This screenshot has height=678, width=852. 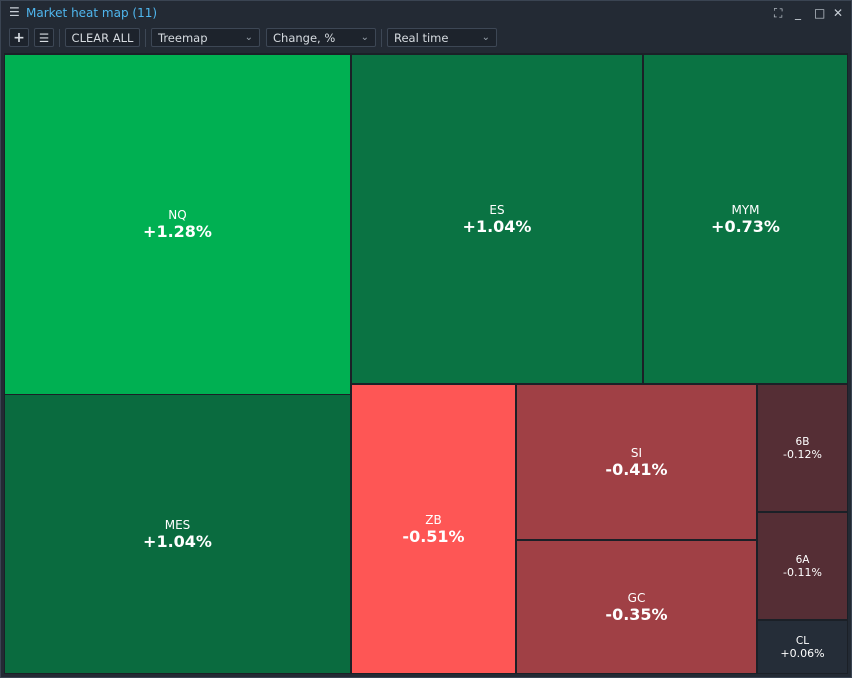 I want to click on metric-dropdown: Change, % ⌄, so click(x=321, y=37).